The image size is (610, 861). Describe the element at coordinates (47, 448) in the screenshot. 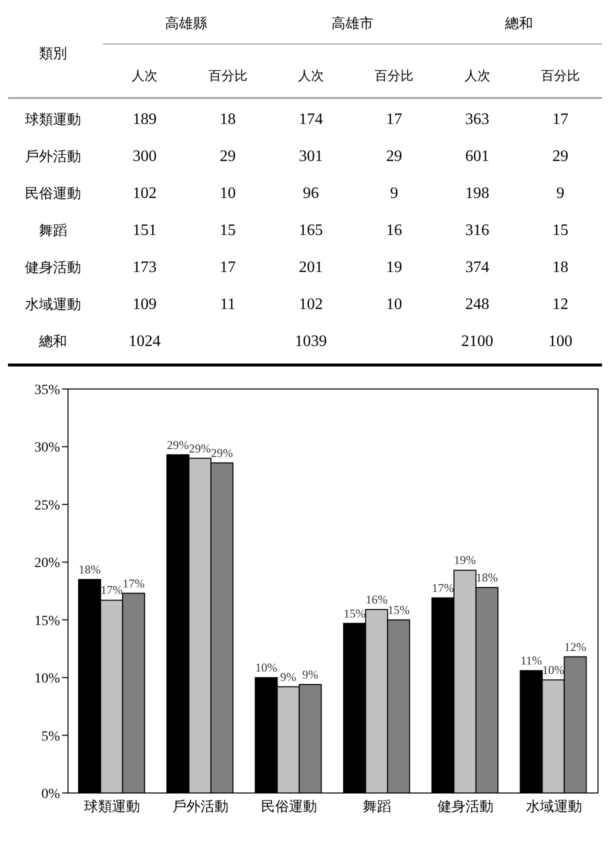

I see `y-tick-label: 30%` at that location.